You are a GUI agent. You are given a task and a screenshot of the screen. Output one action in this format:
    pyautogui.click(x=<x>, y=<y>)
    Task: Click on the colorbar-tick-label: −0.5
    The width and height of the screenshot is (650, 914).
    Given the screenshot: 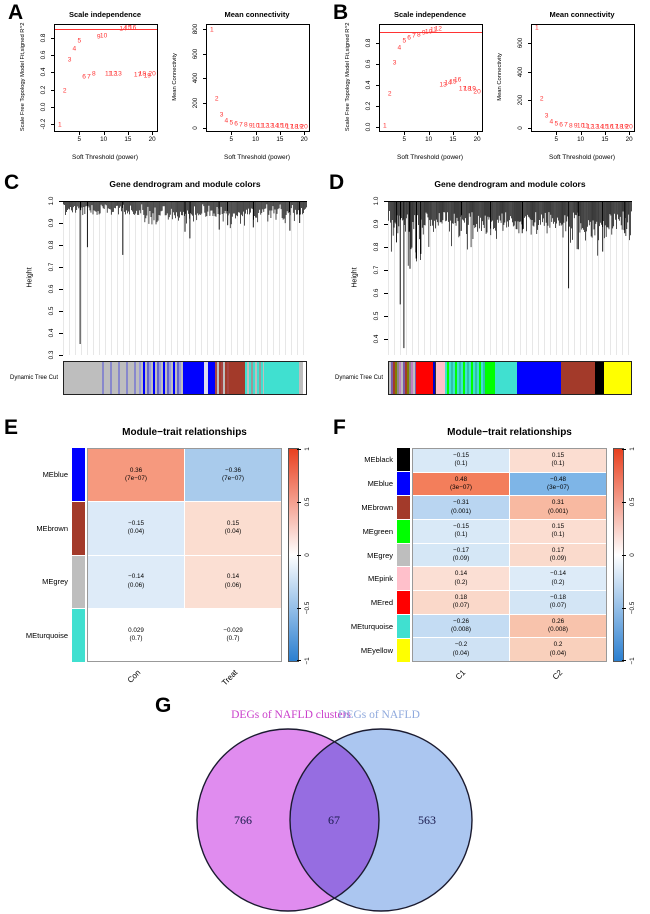 What is the action you would take?
    pyautogui.click(x=307, y=608)
    